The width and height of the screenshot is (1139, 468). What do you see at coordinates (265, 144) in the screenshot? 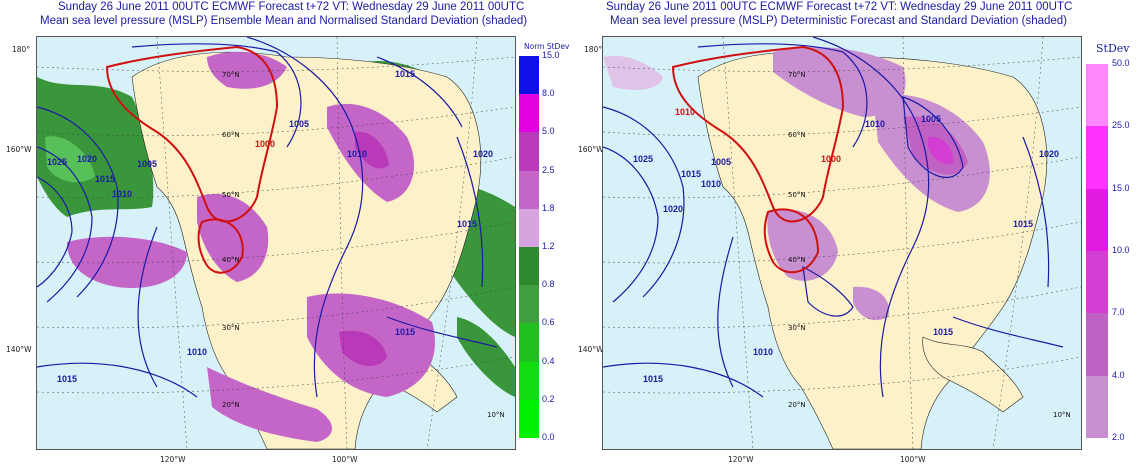
I see `isobar-label-4: 1000` at bounding box center [265, 144].